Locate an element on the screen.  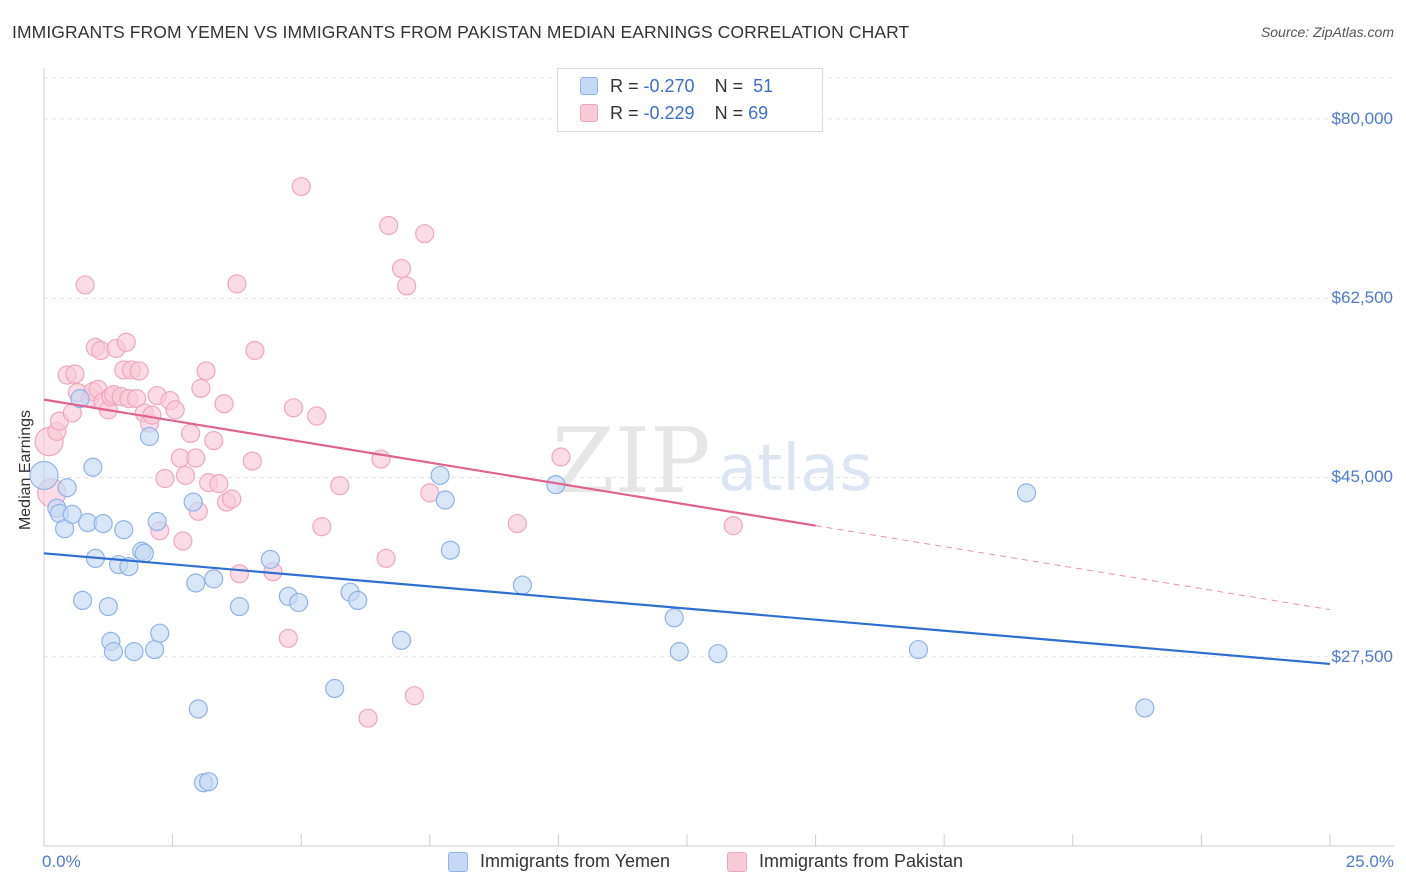
x-tick-label-min: 0.0% is located at coordinates (61, 861).